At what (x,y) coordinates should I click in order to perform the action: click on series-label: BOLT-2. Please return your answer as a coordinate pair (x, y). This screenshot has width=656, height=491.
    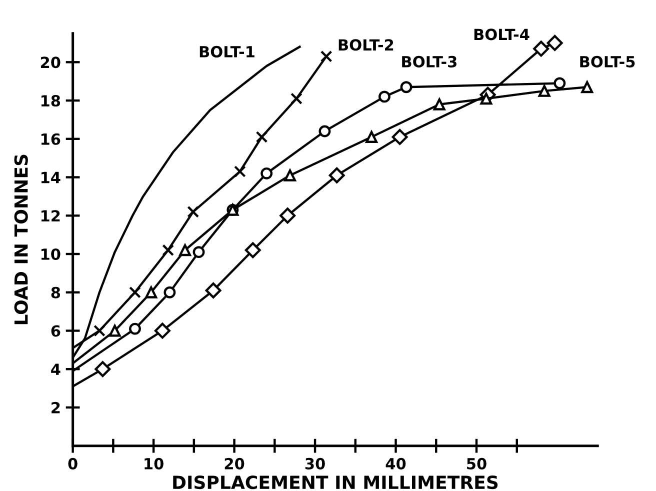
    Looking at the image, I should click on (366, 45).